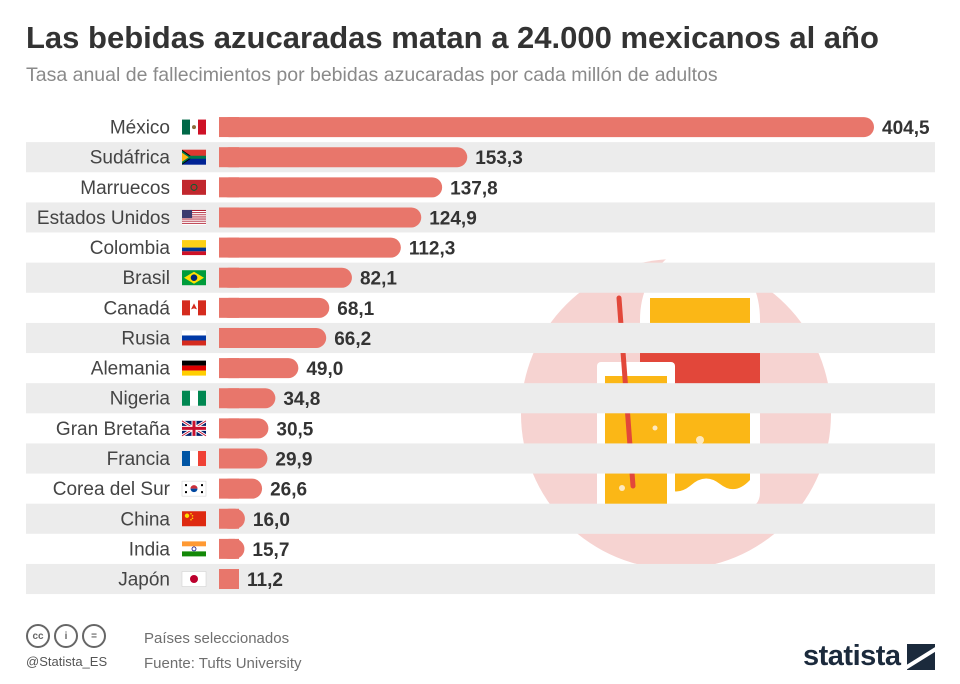 Image resolution: width=960 pixels, height=684 pixels. I want to click on license-icons: cc i =, so click(66, 636).